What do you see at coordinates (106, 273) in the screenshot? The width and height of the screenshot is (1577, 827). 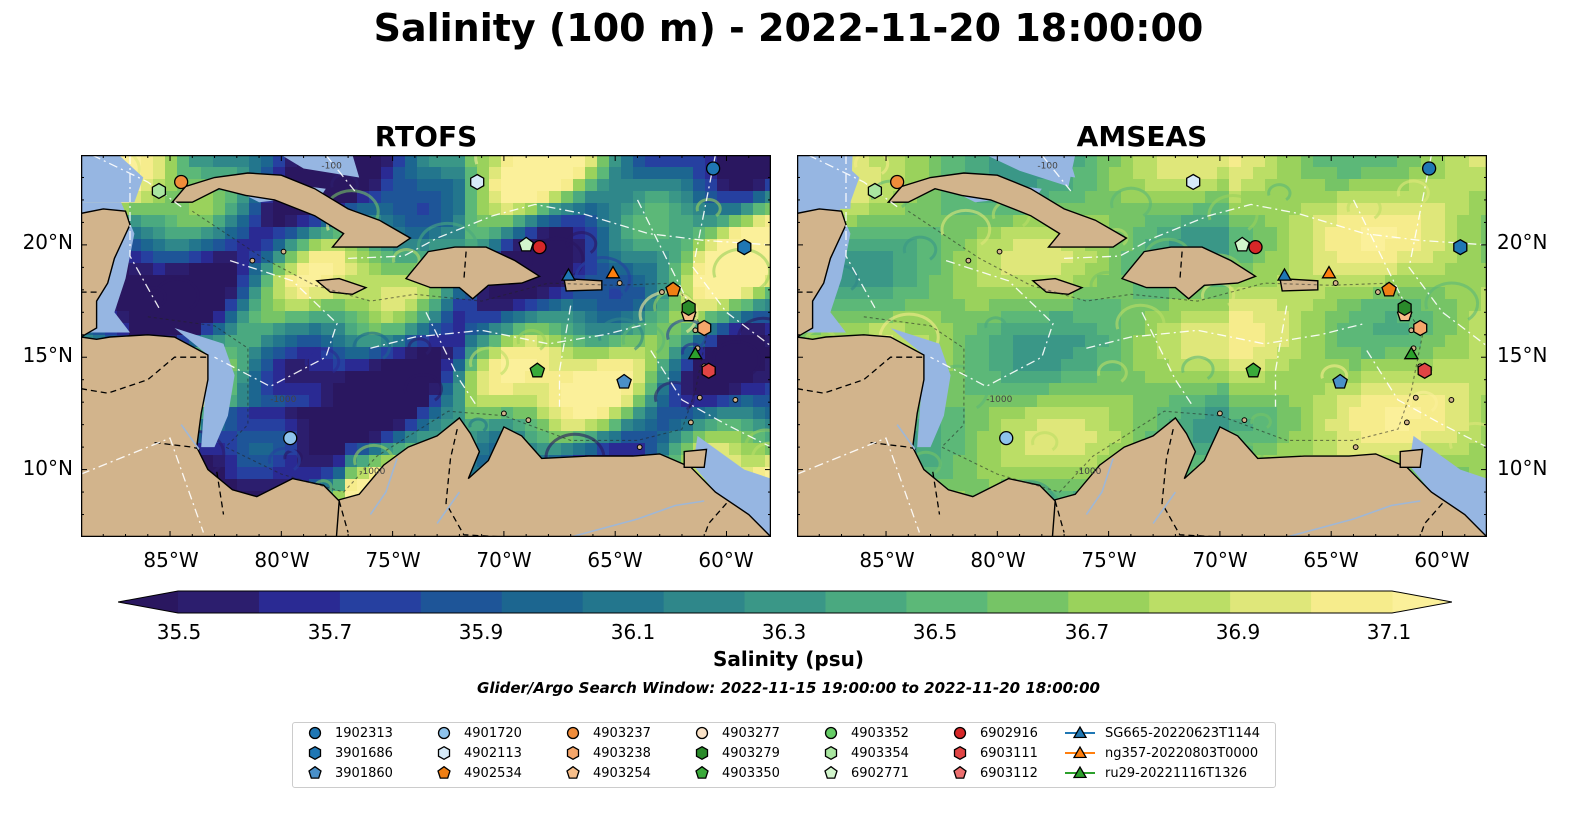 I see `land-yucatan` at bounding box center [106, 273].